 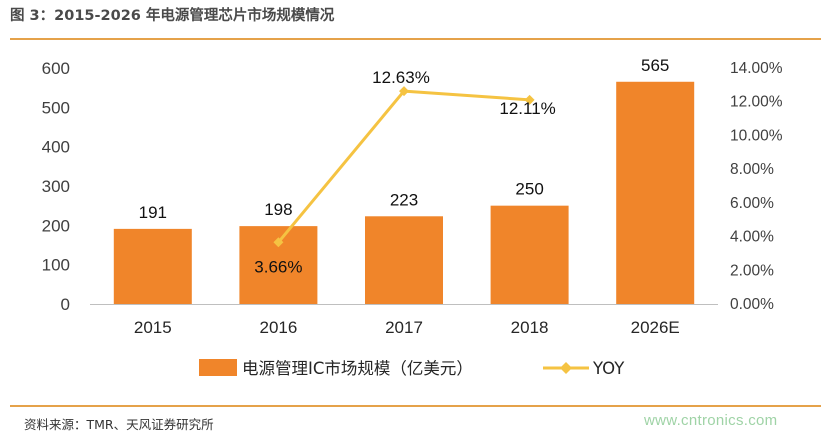 What do you see at coordinates (752, 270) in the screenshot?
I see `y2-tick-label: 2.00%` at bounding box center [752, 270].